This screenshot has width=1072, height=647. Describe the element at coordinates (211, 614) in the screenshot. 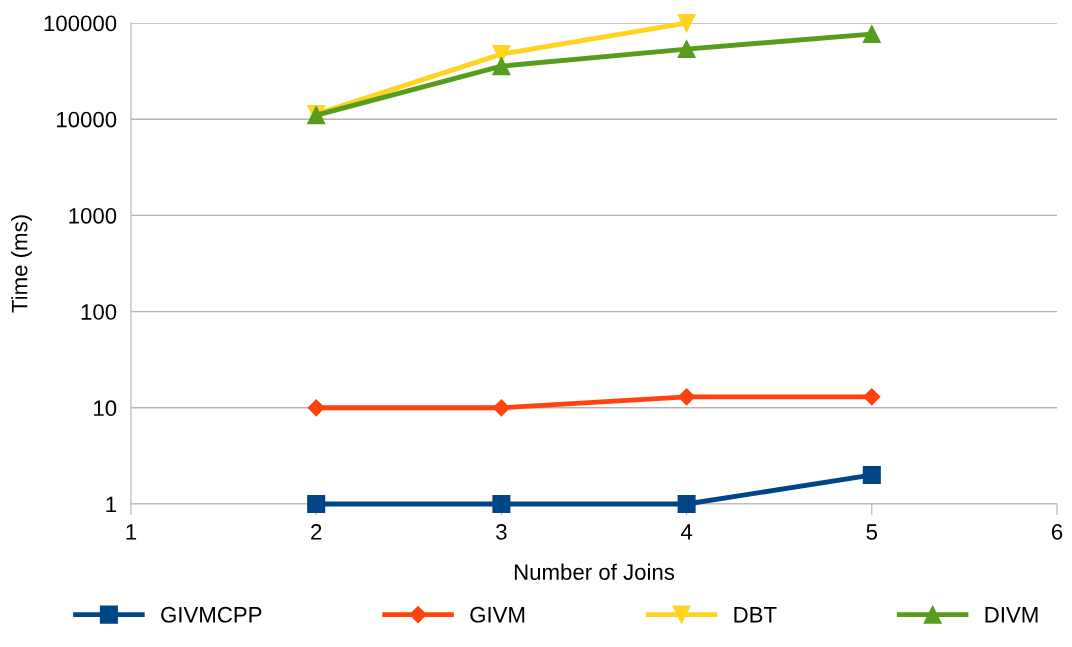

I see `legend-label: GIVMCPP` at that location.